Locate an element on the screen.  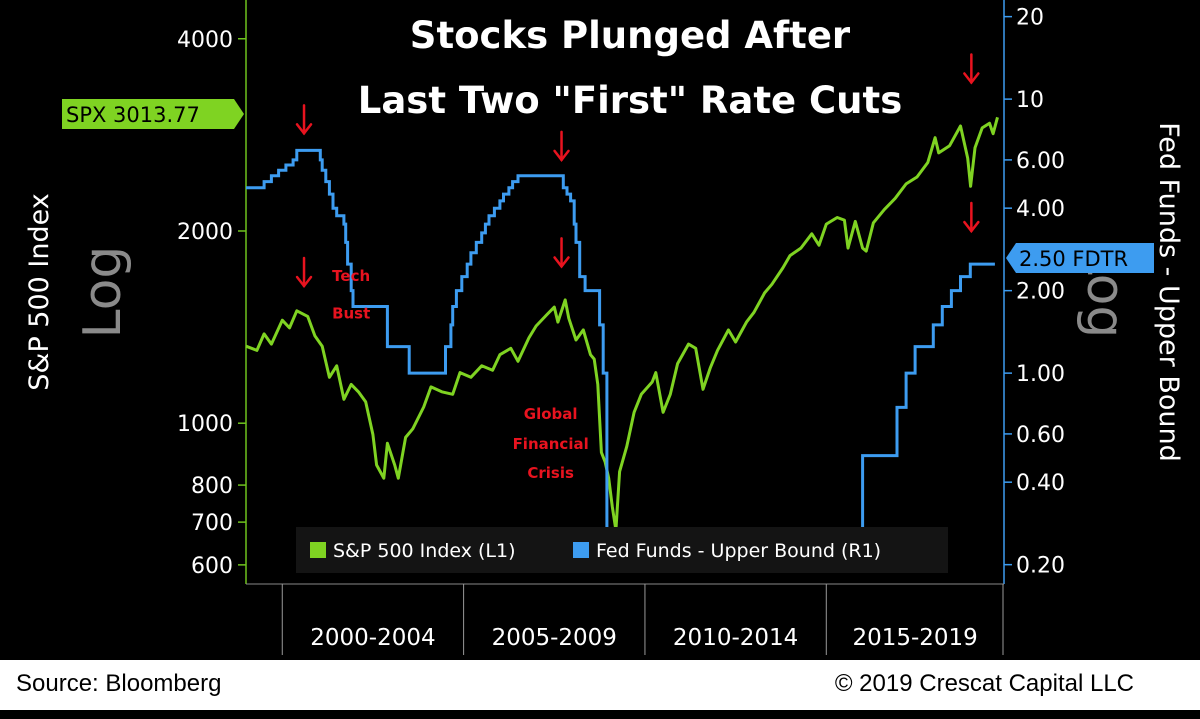
period-label: 2010-2014 is located at coordinates (735, 638).